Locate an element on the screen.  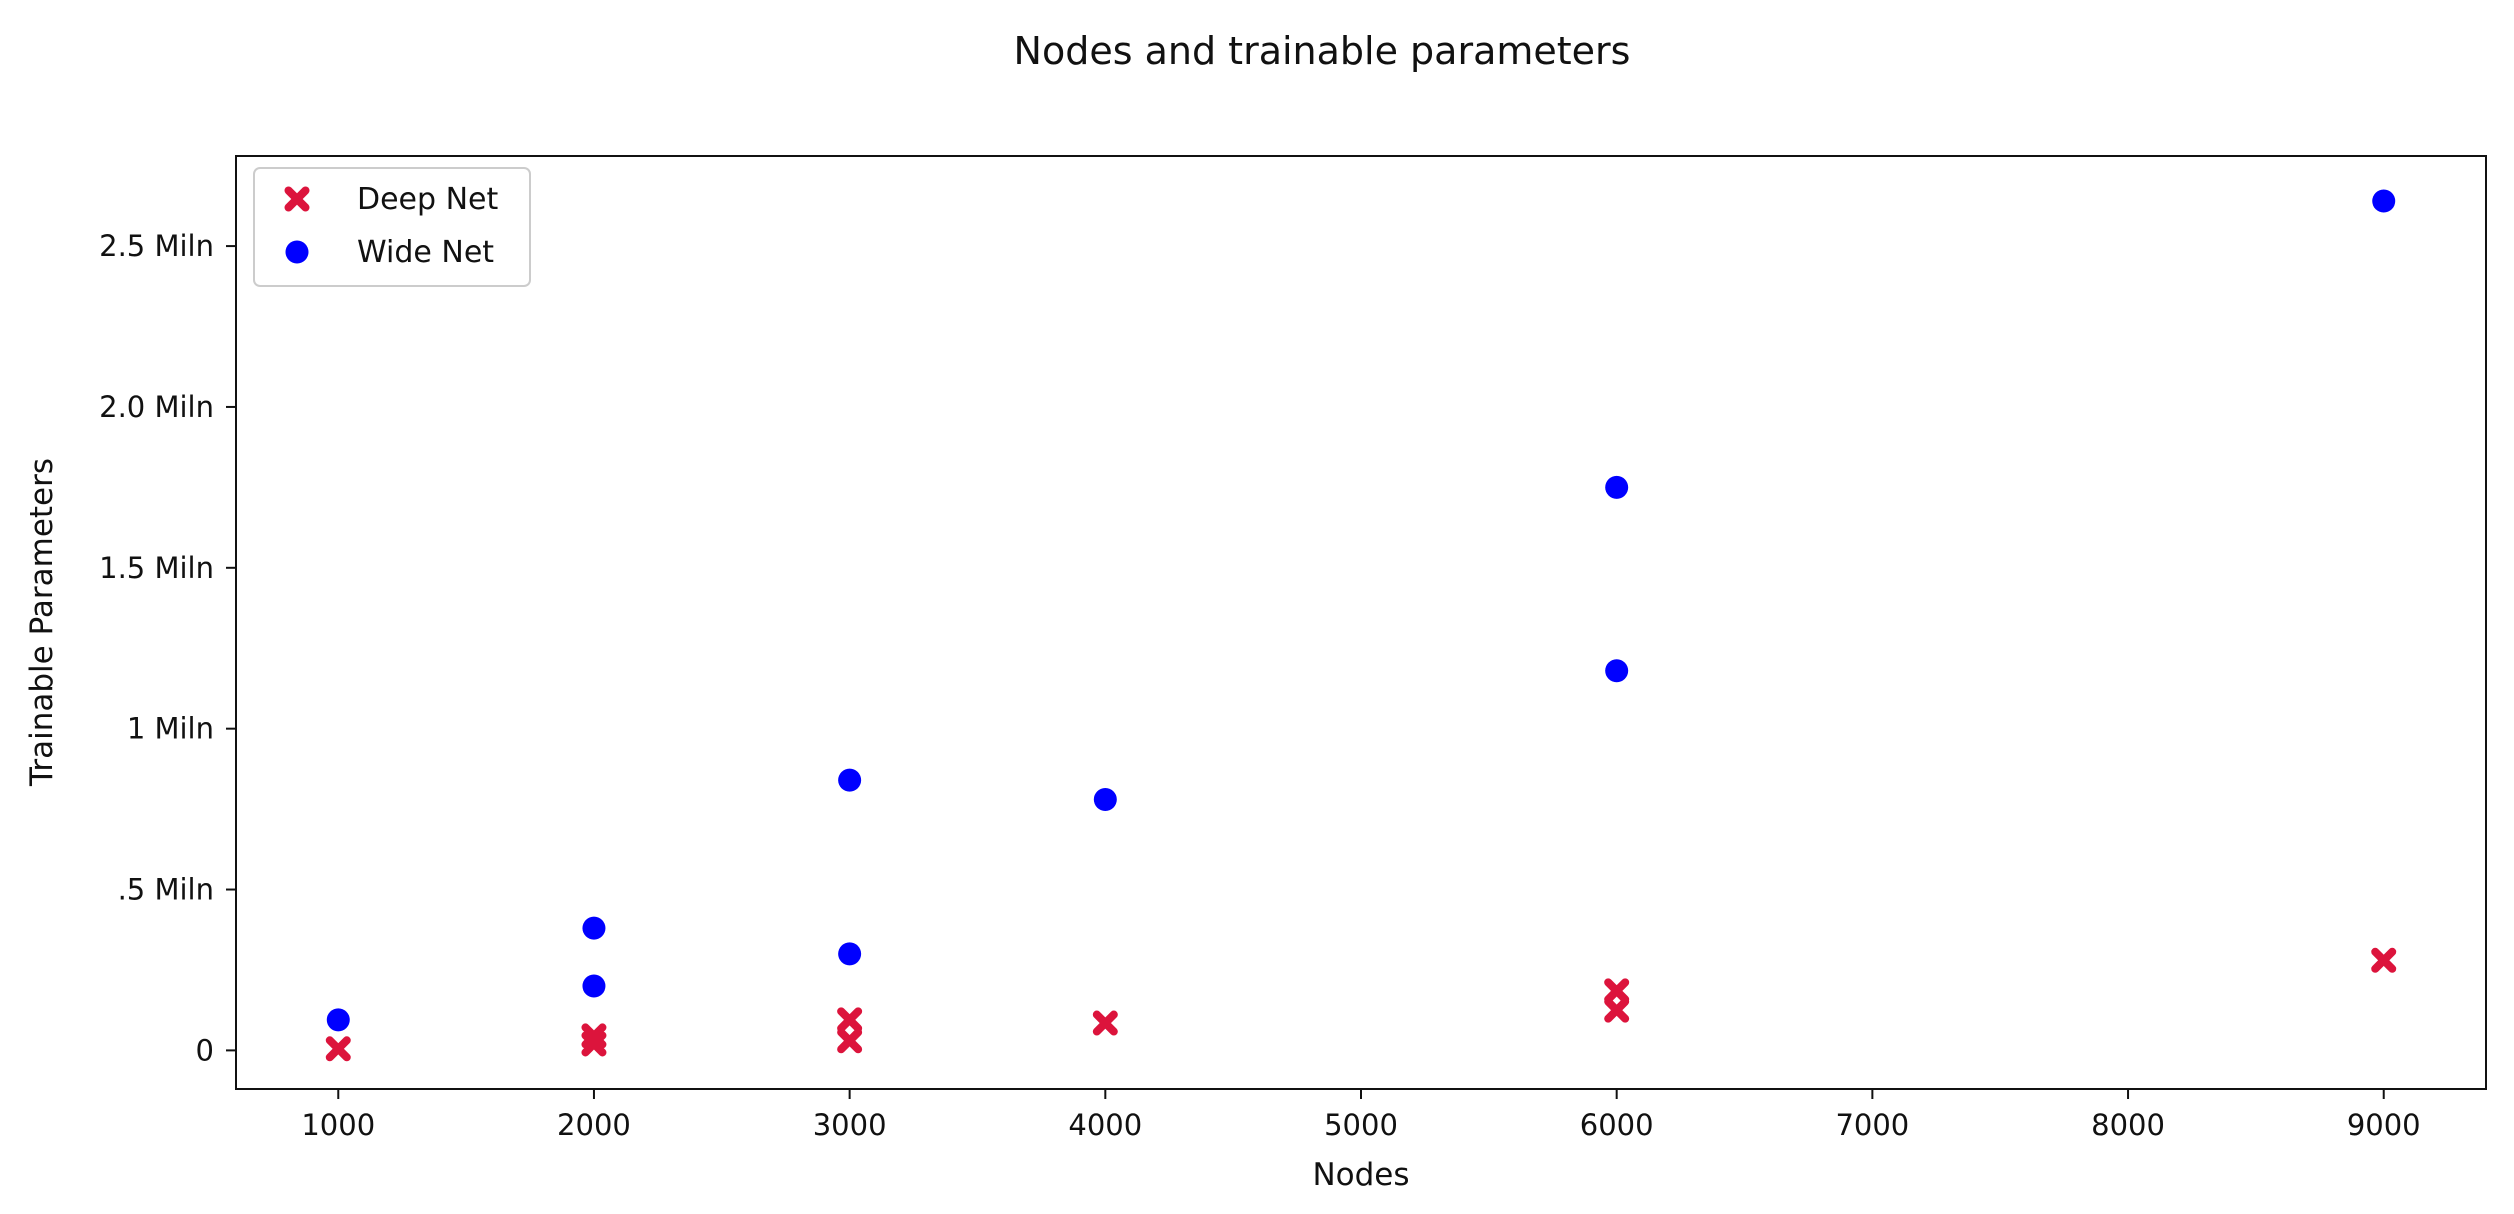
y-axis-ticks: 0 .5 Miln 1 Miln 1.5 Miln 2.0 Miln 2.5 Miln is located at coordinates (167, 648).